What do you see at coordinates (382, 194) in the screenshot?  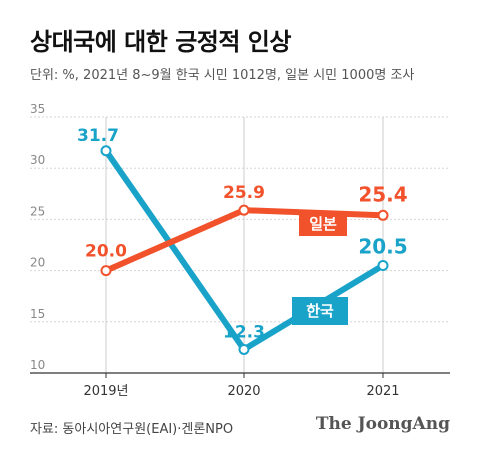 I see `data-label: 25.4` at bounding box center [382, 194].